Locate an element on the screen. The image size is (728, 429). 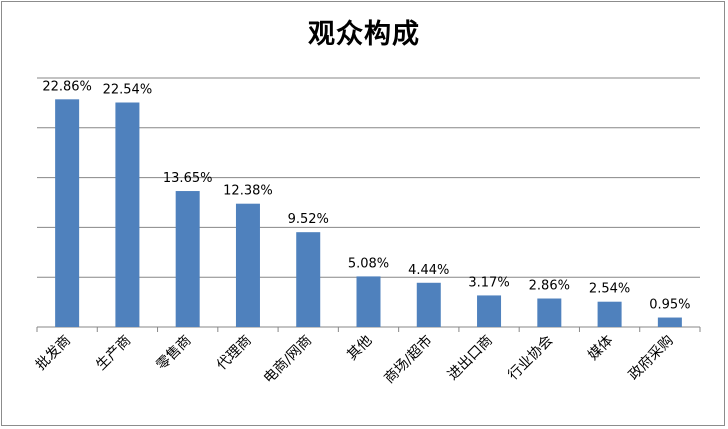
data-label: 12.38% is located at coordinates (248, 191).